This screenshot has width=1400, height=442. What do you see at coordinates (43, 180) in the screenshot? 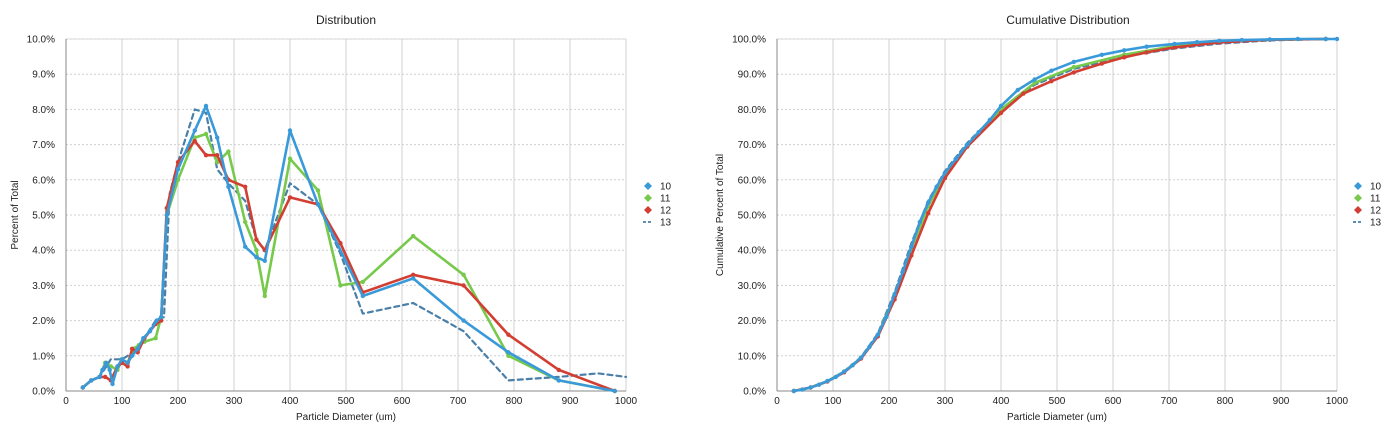
I see `y-tick-label: 6.0%` at bounding box center [43, 180].